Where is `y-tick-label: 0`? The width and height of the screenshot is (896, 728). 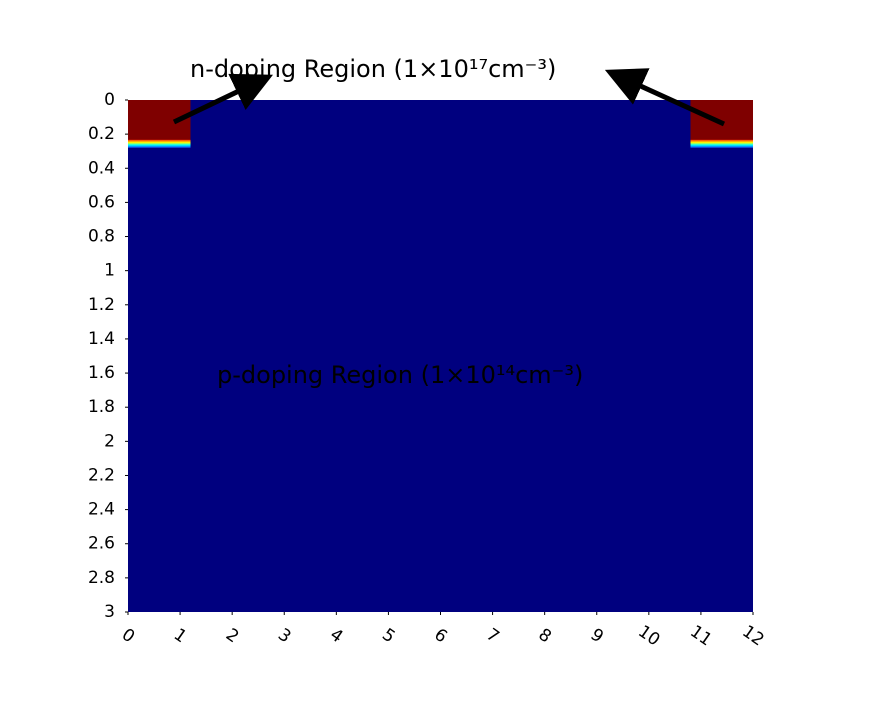
y-tick-label: 0 is located at coordinates (109, 100).